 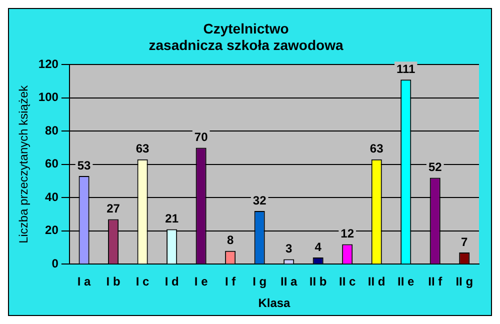 What do you see at coordinates (52, 230) in the screenshot?
I see `y-tick-label: 20` at bounding box center [52, 230].